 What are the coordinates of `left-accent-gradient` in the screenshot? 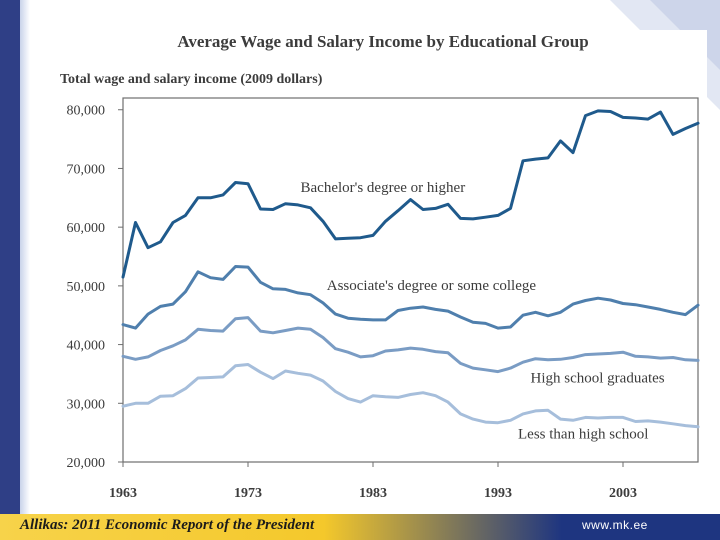 It's located at (25, 270).